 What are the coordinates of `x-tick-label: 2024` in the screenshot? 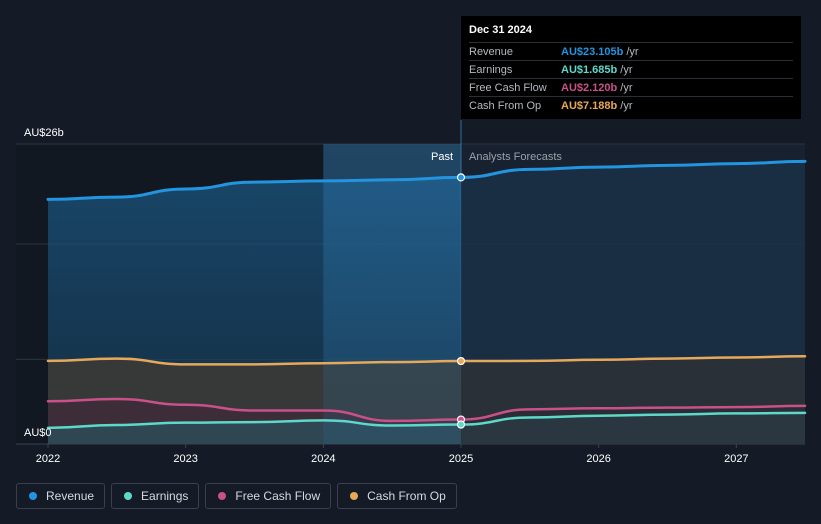 It's located at (323, 459).